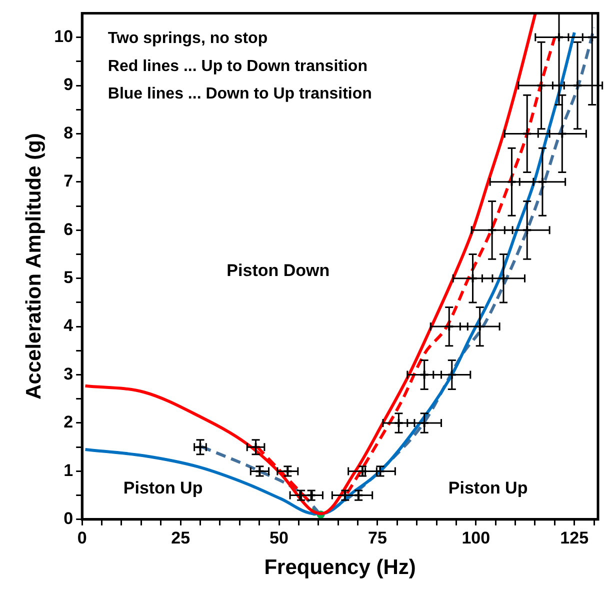 The image size is (604, 601). Describe the element at coordinates (34, 266) in the screenshot. I see `y-axis-title: Acceleration Amplitude (g)` at that location.